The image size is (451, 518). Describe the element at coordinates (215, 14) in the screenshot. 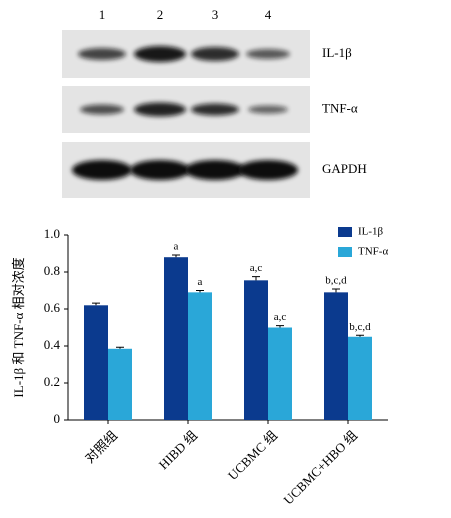

I see `lane-label: 3` at that location.